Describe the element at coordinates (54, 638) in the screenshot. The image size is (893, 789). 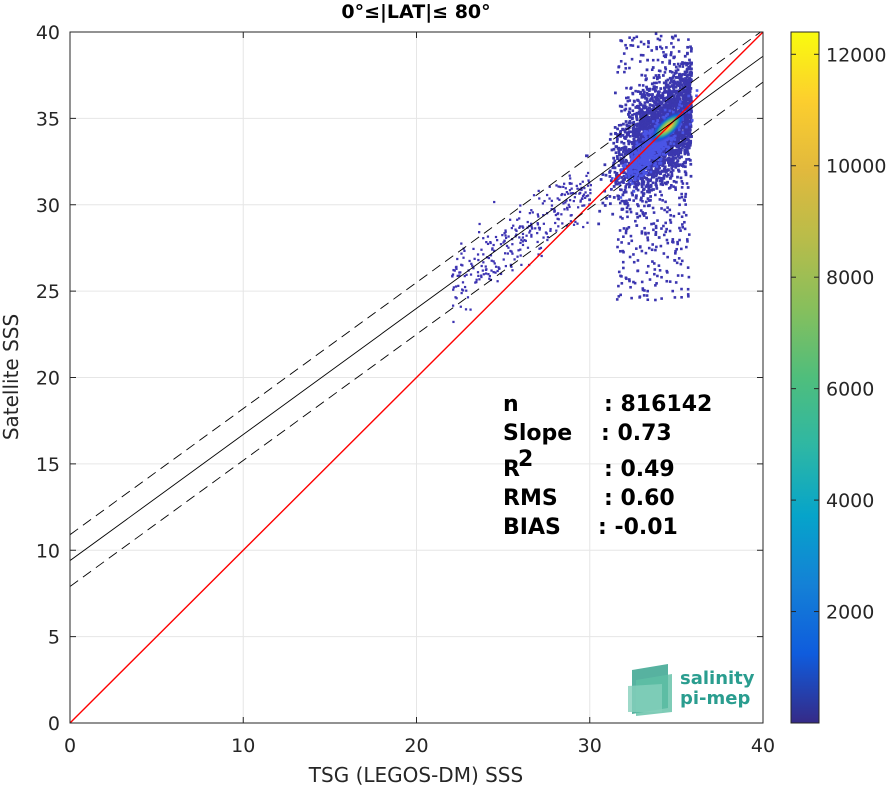
I see `y-tick-label: 5` at that location.